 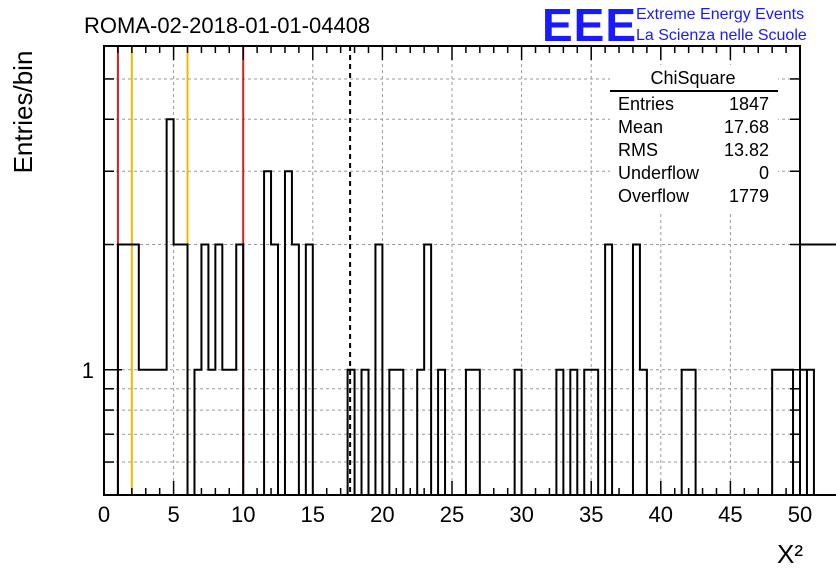 What do you see at coordinates (721, 35) in the screenshot?
I see `eee-logo-line2: La Scienza nelle Scuole` at bounding box center [721, 35].